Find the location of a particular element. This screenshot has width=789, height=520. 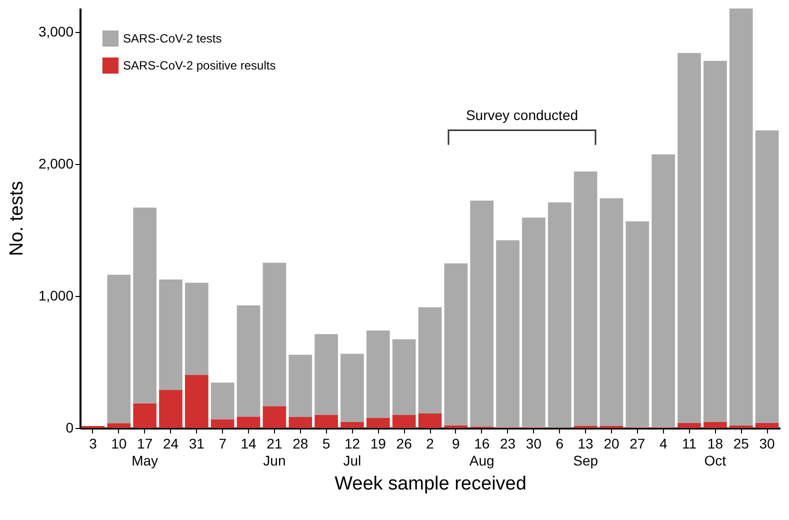

x-tick-label: 21 Jun is located at coordinates (274, 452).